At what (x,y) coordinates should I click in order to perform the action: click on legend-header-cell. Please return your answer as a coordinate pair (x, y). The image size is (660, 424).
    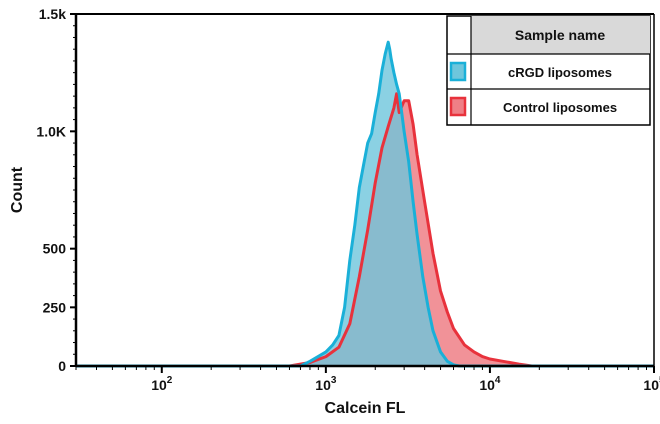
    Looking at the image, I should click on (560, 35).